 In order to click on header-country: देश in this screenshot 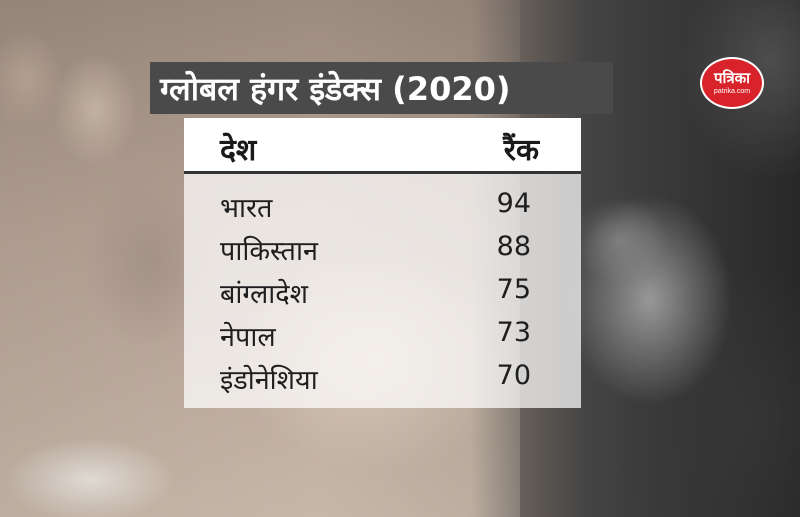, I will do `click(238, 150)`.